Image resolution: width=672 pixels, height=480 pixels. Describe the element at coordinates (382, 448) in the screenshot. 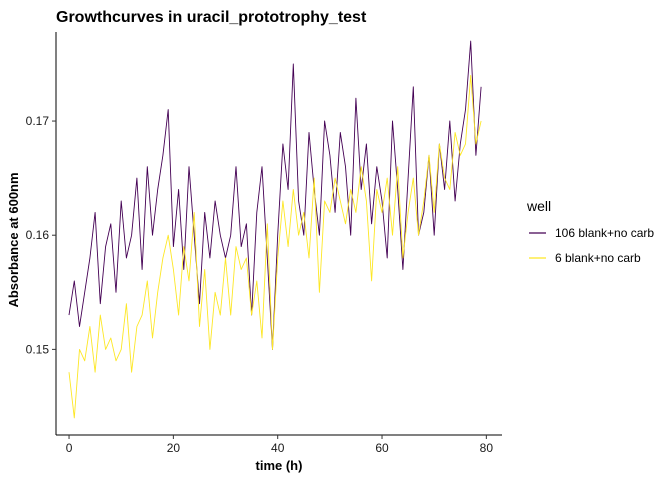

I see `x-tick-label: 60` at that location.